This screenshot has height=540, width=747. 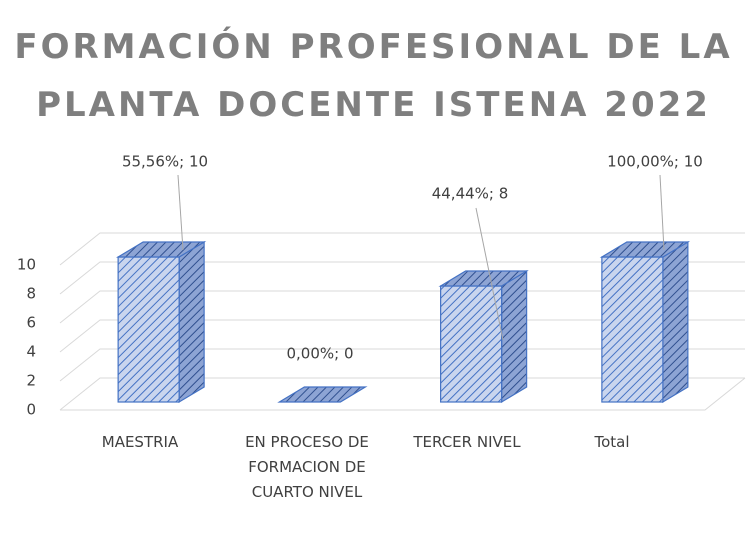 What do you see at coordinates (612, 442) in the screenshot?
I see `x-tick-label: Total` at bounding box center [612, 442].